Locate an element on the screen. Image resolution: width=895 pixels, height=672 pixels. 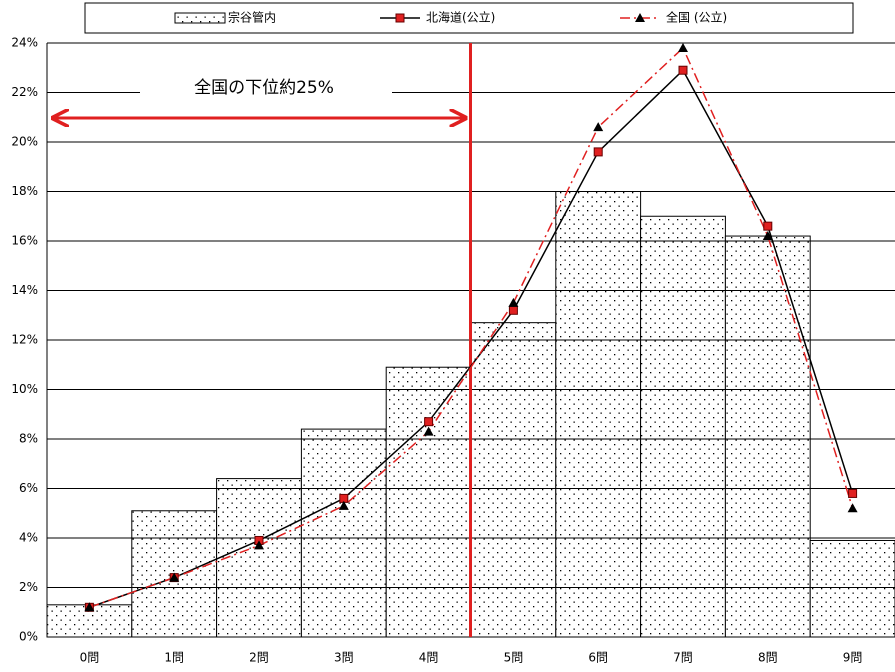
x-tick-label: 8問 is located at coordinates (768, 658).